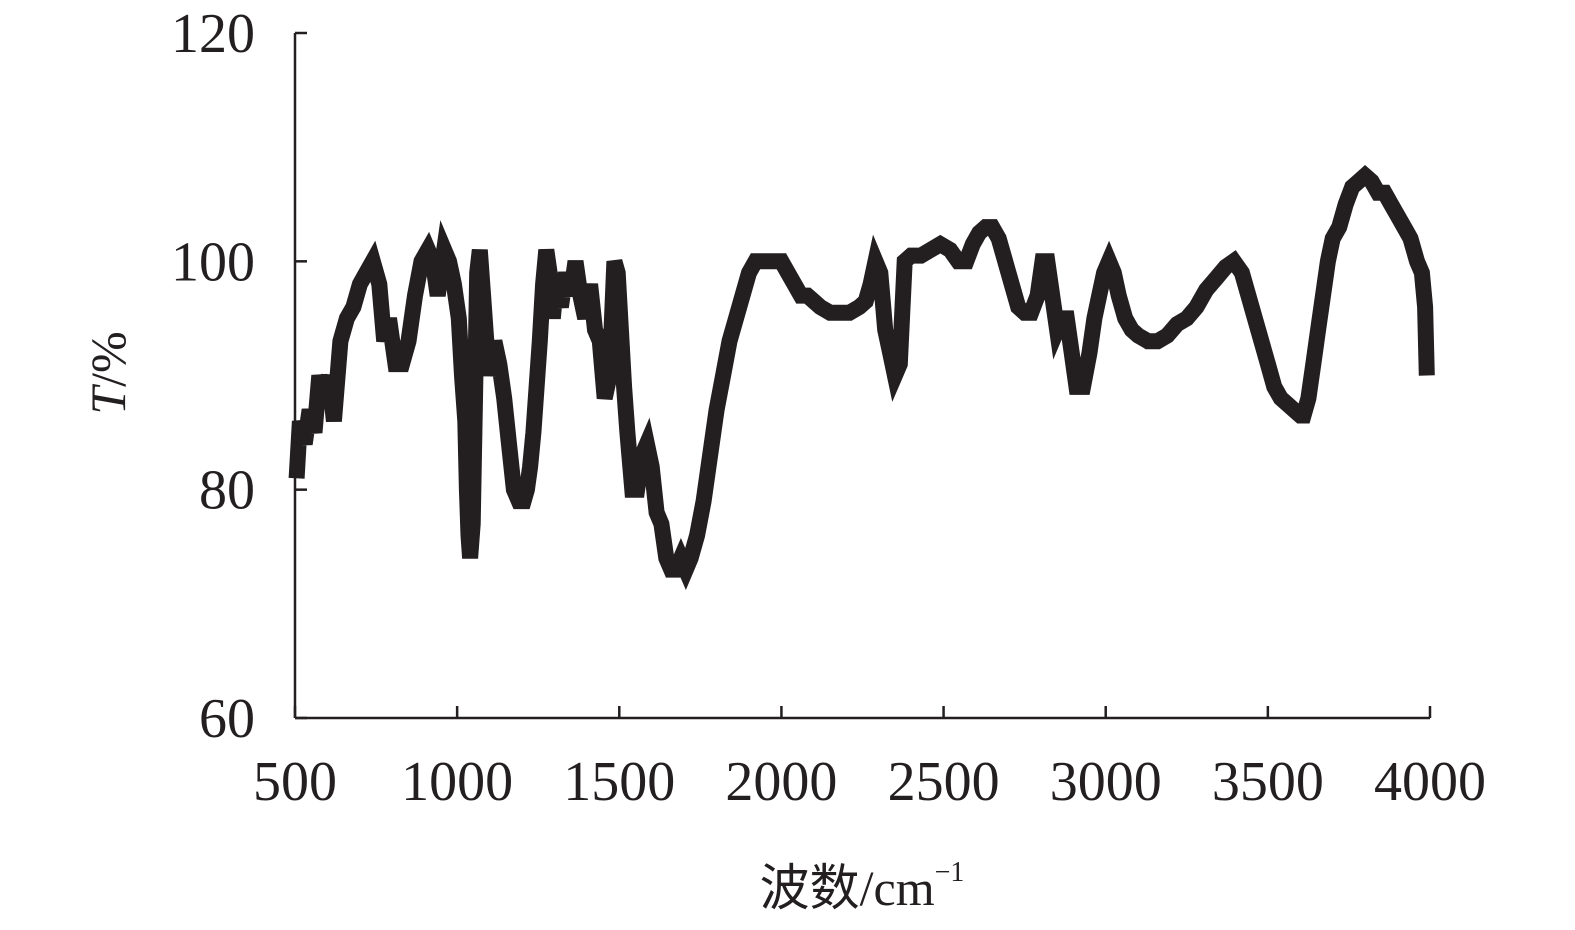  Describe the element at coordinates (457, 782) in the screenshot. I see `x-tick-label: 1000` at that location.